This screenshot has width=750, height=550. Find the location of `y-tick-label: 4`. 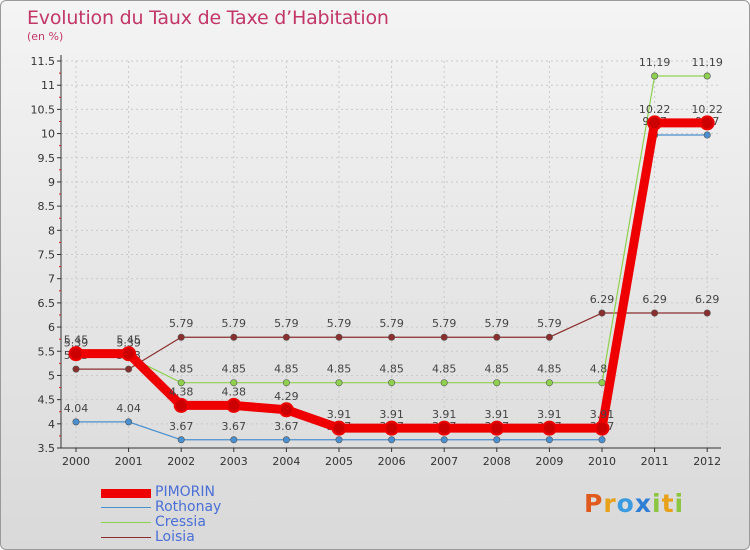

y-tick-label: 4 is located at coordinates (51, 424).